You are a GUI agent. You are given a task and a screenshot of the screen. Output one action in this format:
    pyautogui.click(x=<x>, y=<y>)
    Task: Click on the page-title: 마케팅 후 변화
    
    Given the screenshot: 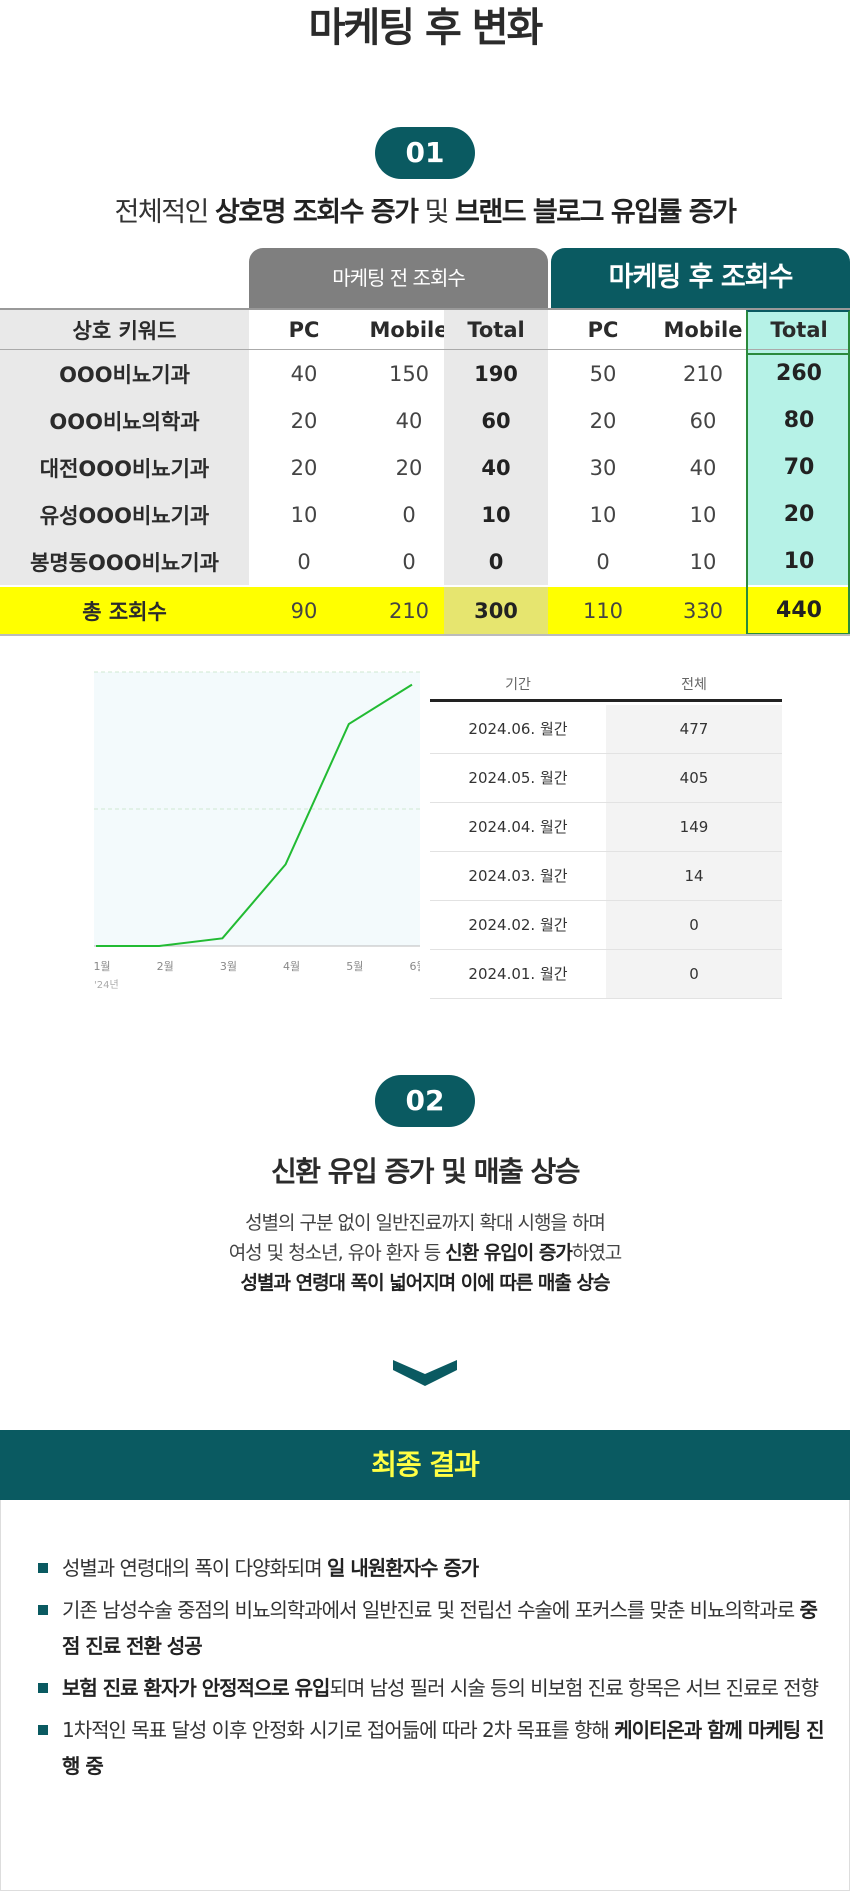 What is the action you would take?
    pyautogui.click(x=426, y=28)
    